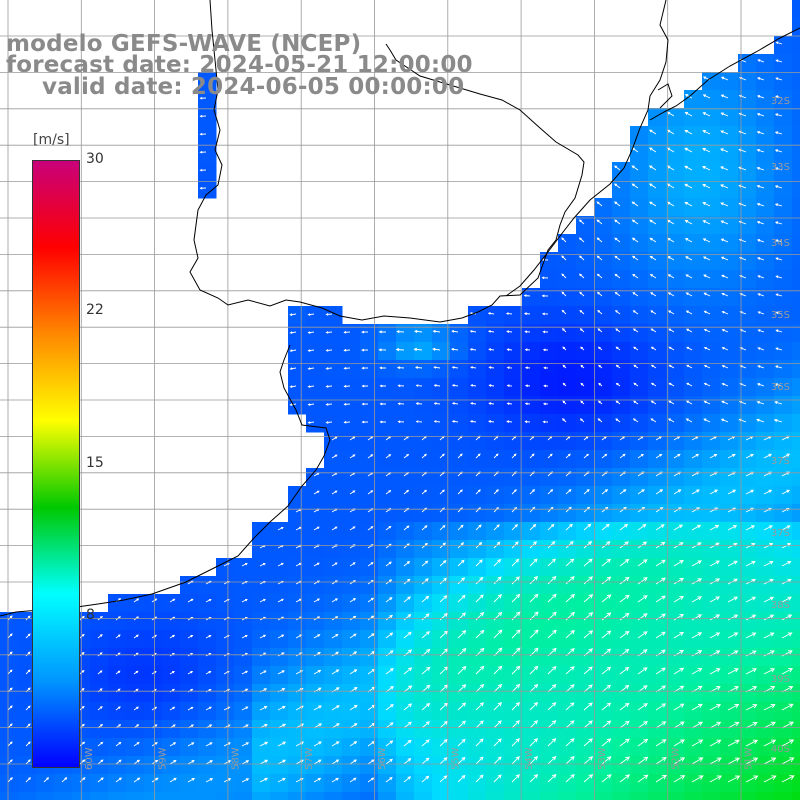 The width and height of the screenshot is (800, 800). I want to click on latitude-label: 34S, so click(780, 243).